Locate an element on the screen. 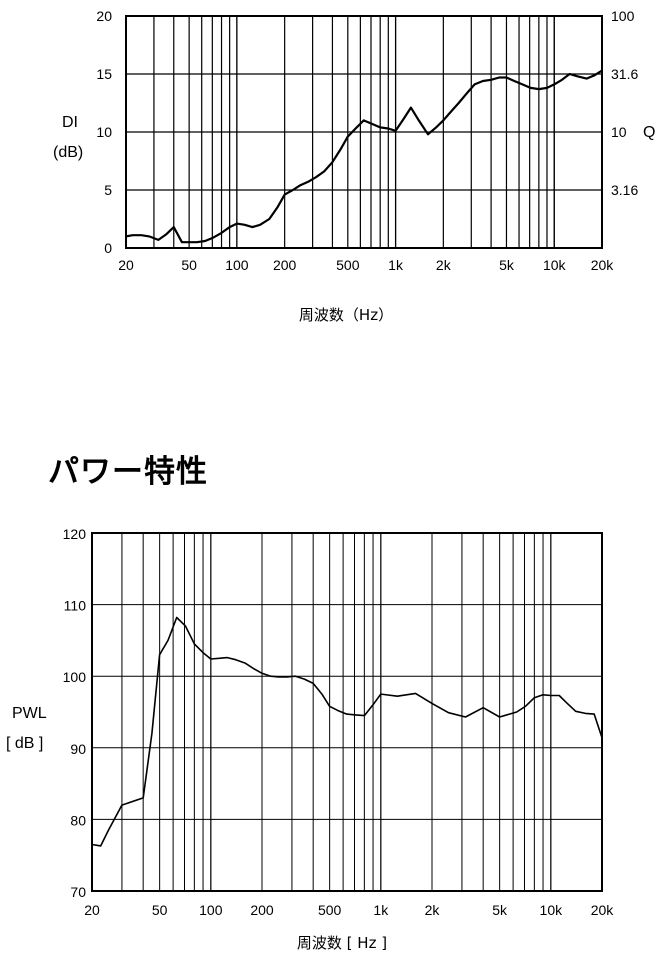  y-tick-label: 90 is located at coordinates (78, 749).